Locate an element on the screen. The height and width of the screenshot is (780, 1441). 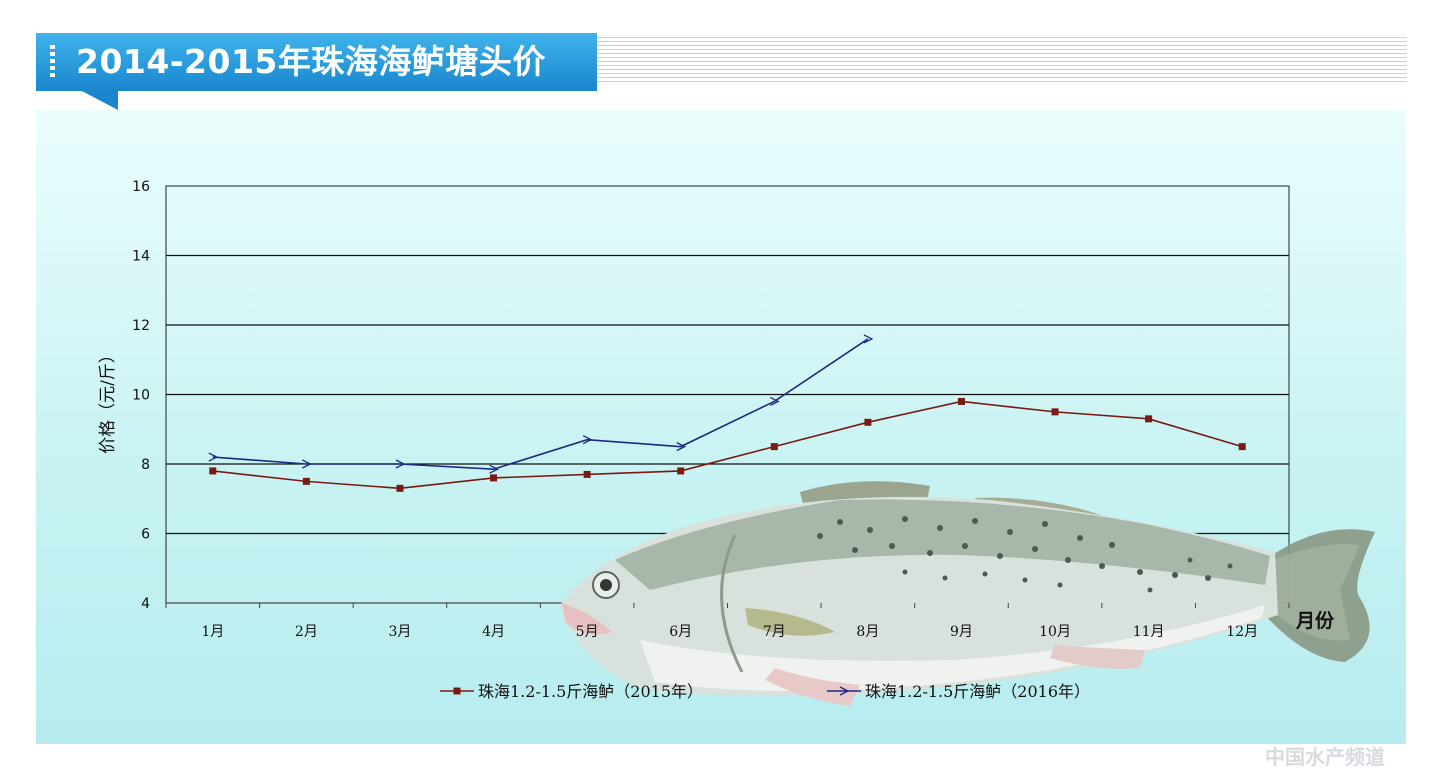
y-tick-label: 4 is located at coordinates (145, 604).